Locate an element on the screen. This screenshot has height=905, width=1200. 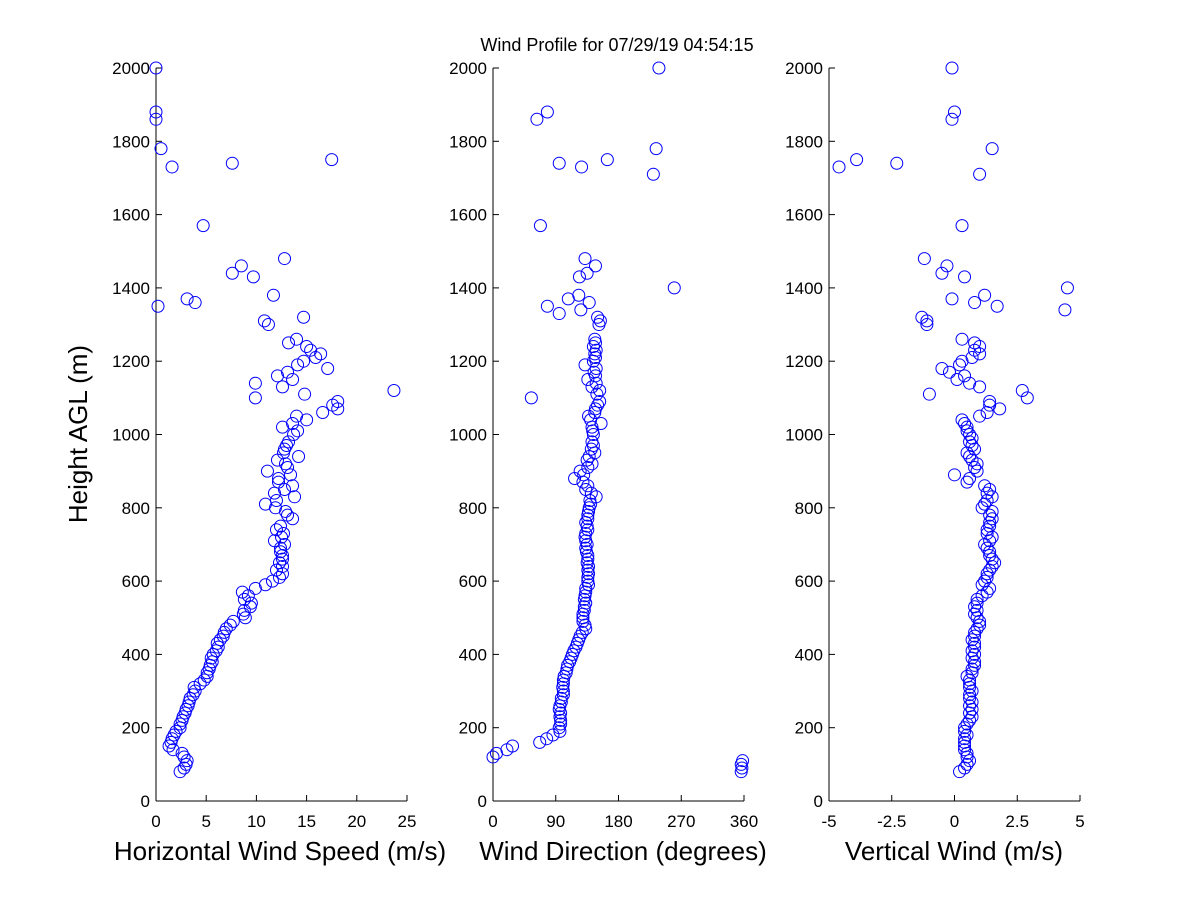
y-tick-label: 1400 is located at coordinates (131, 288).